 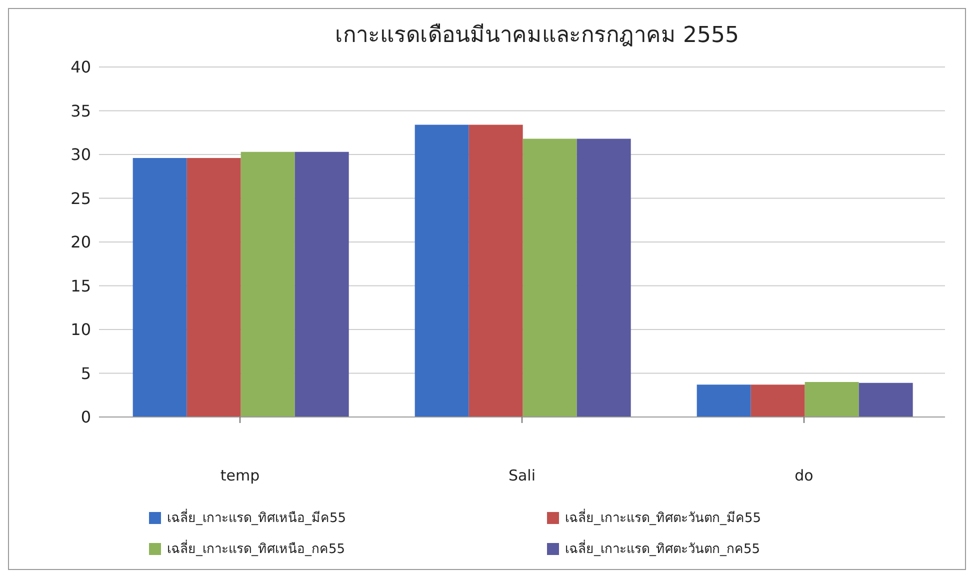 What do you see at coordinates (537, 36) in the screenshot?
I see `chart-title: เกาะแรดเดือนมีนาคมและกรกฎาคม 2555` at bounding box center [537, 36].